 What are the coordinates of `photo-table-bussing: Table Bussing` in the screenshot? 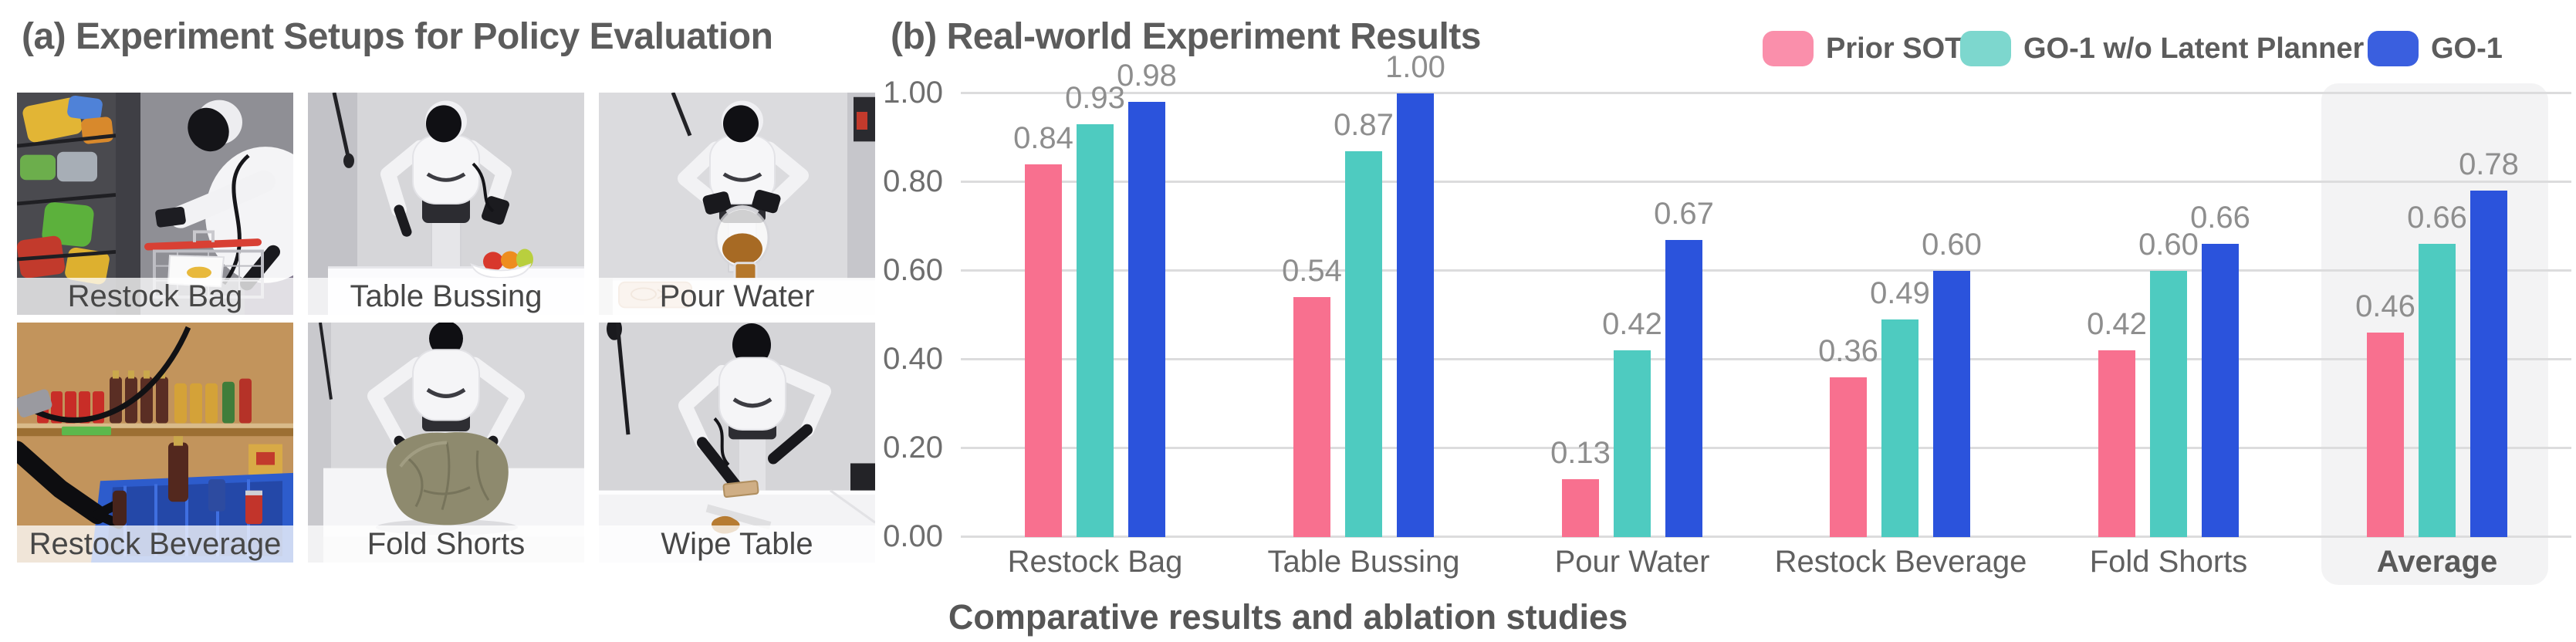 It's located at (446, 204).